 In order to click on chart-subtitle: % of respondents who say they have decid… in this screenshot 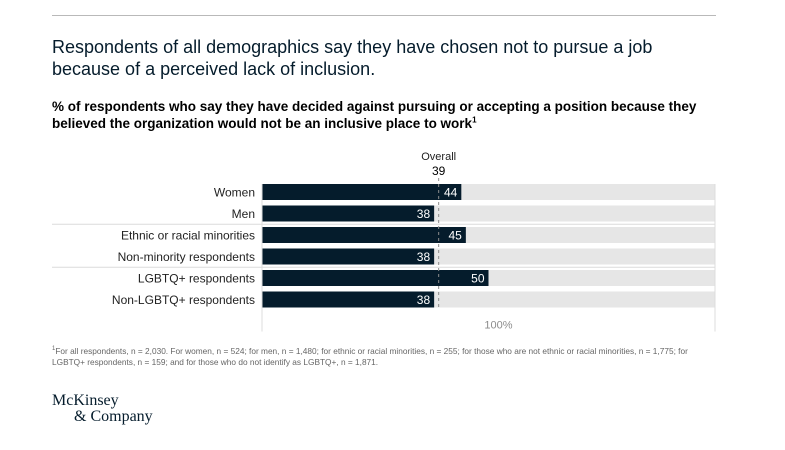, I will do `click(384, 115)`.